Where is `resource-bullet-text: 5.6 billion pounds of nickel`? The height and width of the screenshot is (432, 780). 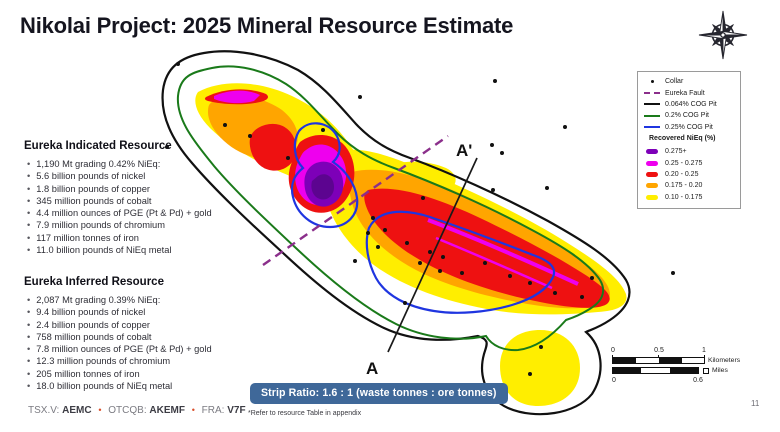
resource-bullet-text: 5.6 billion pounds of nickel is located at coordinates (91, 176).